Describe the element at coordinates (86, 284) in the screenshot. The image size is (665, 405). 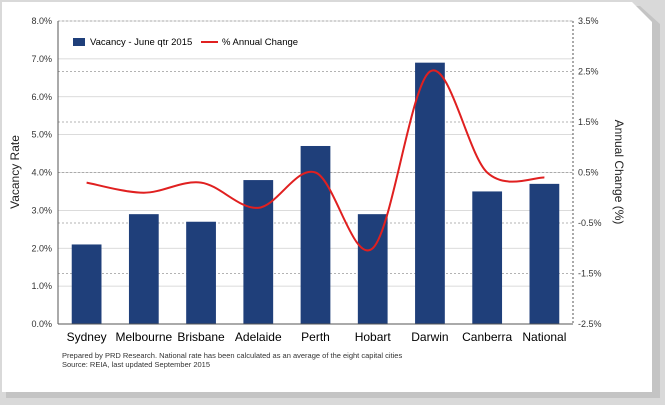
I see `bar-sydney` at that location.